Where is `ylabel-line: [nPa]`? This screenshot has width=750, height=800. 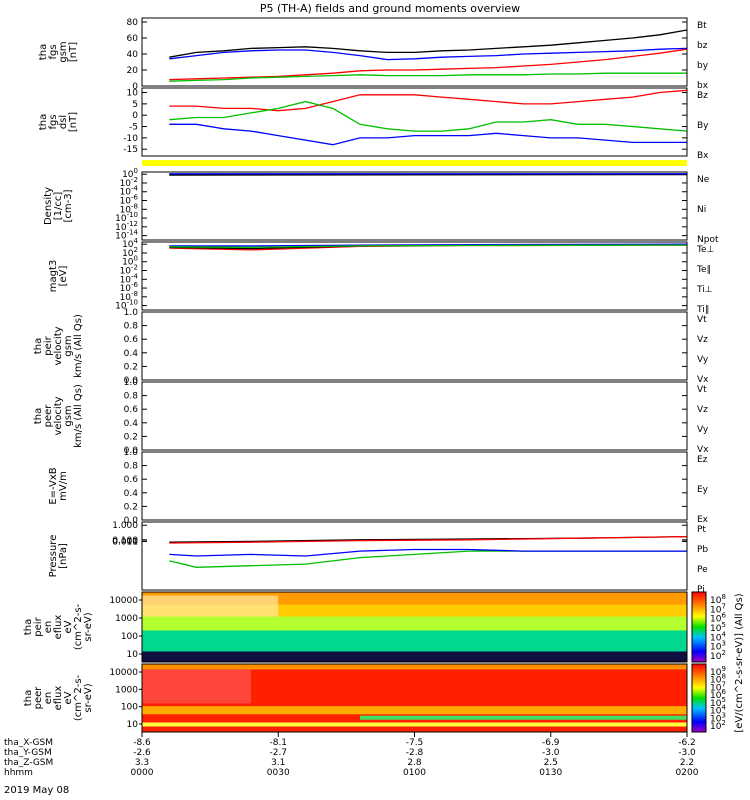 ylabel-line: [nPa] is located at coordinates (63, 556).